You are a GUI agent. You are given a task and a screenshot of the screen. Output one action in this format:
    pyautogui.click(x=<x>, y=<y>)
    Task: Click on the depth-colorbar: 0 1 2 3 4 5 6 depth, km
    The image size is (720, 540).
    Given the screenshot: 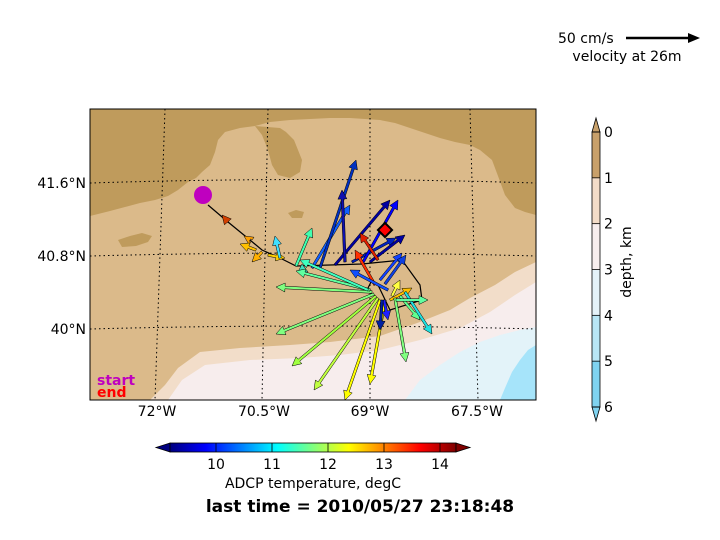 What is the action you would take?
    pyautogui.click(x=613, y=269)
    